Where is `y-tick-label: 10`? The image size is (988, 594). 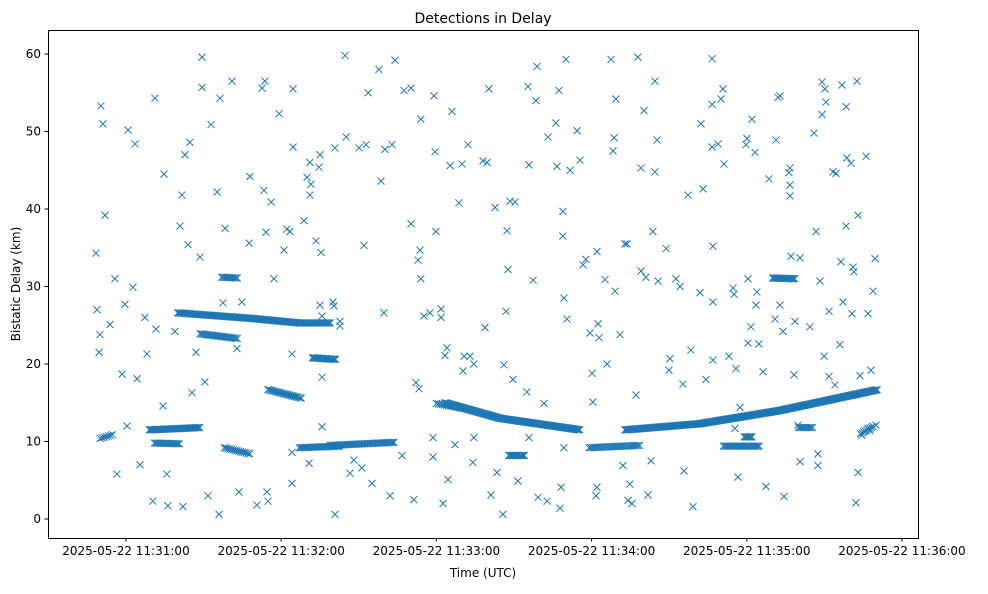 y-tick-label: 10 is located at coordinates (33, 442).